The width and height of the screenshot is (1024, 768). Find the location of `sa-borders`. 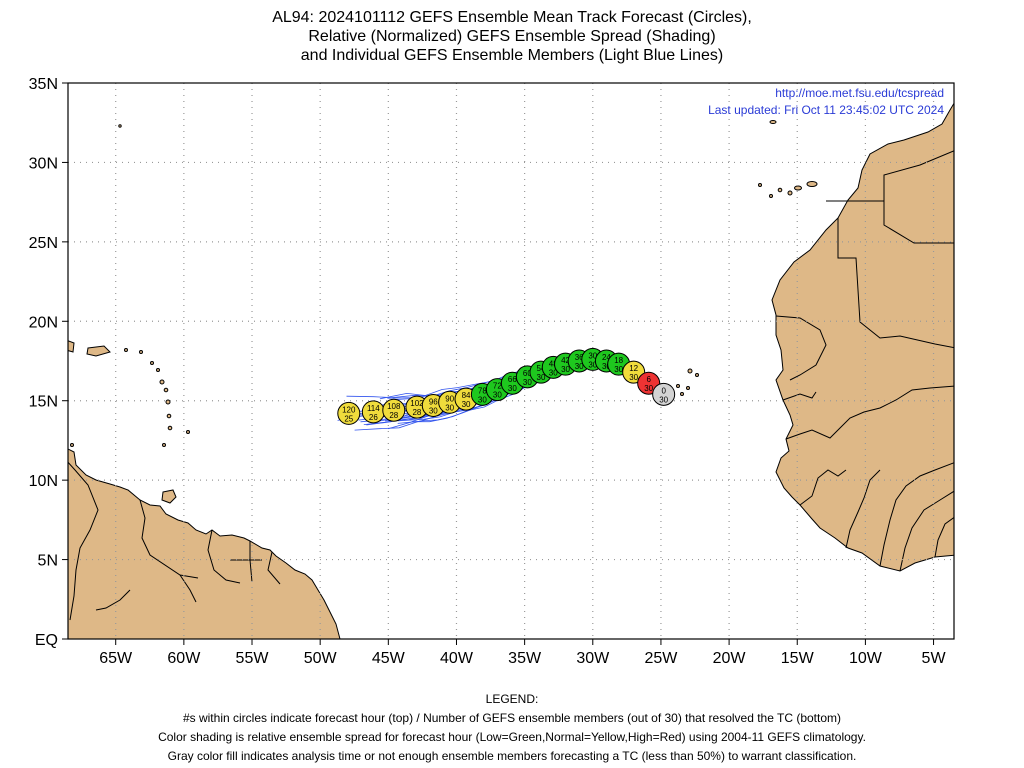

sa-borders is located at coordinates (174, 541).